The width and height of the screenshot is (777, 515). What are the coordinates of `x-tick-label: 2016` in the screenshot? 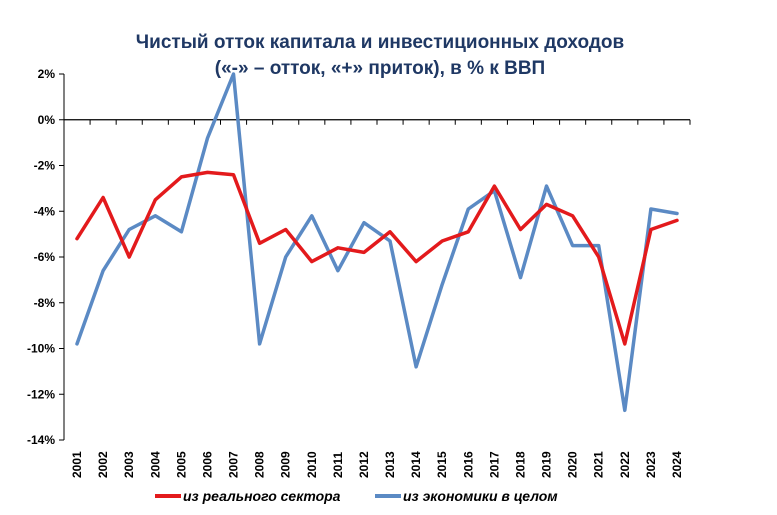 It's located at (468, 464).